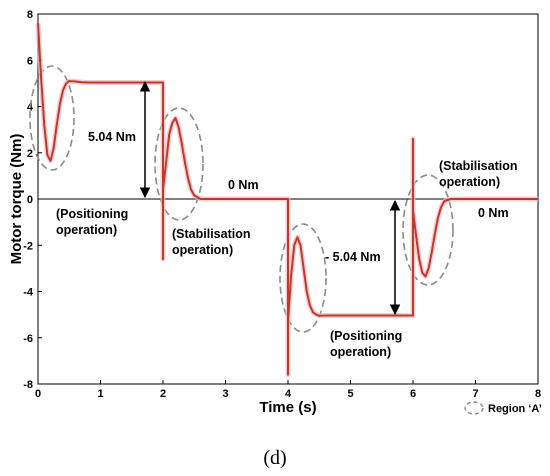 The width and height of the screenshot is (550, 476). What do you see at coordinates (30, 154) in the screenshot?
I see `y-tick-label: 2` at bounding box center [30, 154].